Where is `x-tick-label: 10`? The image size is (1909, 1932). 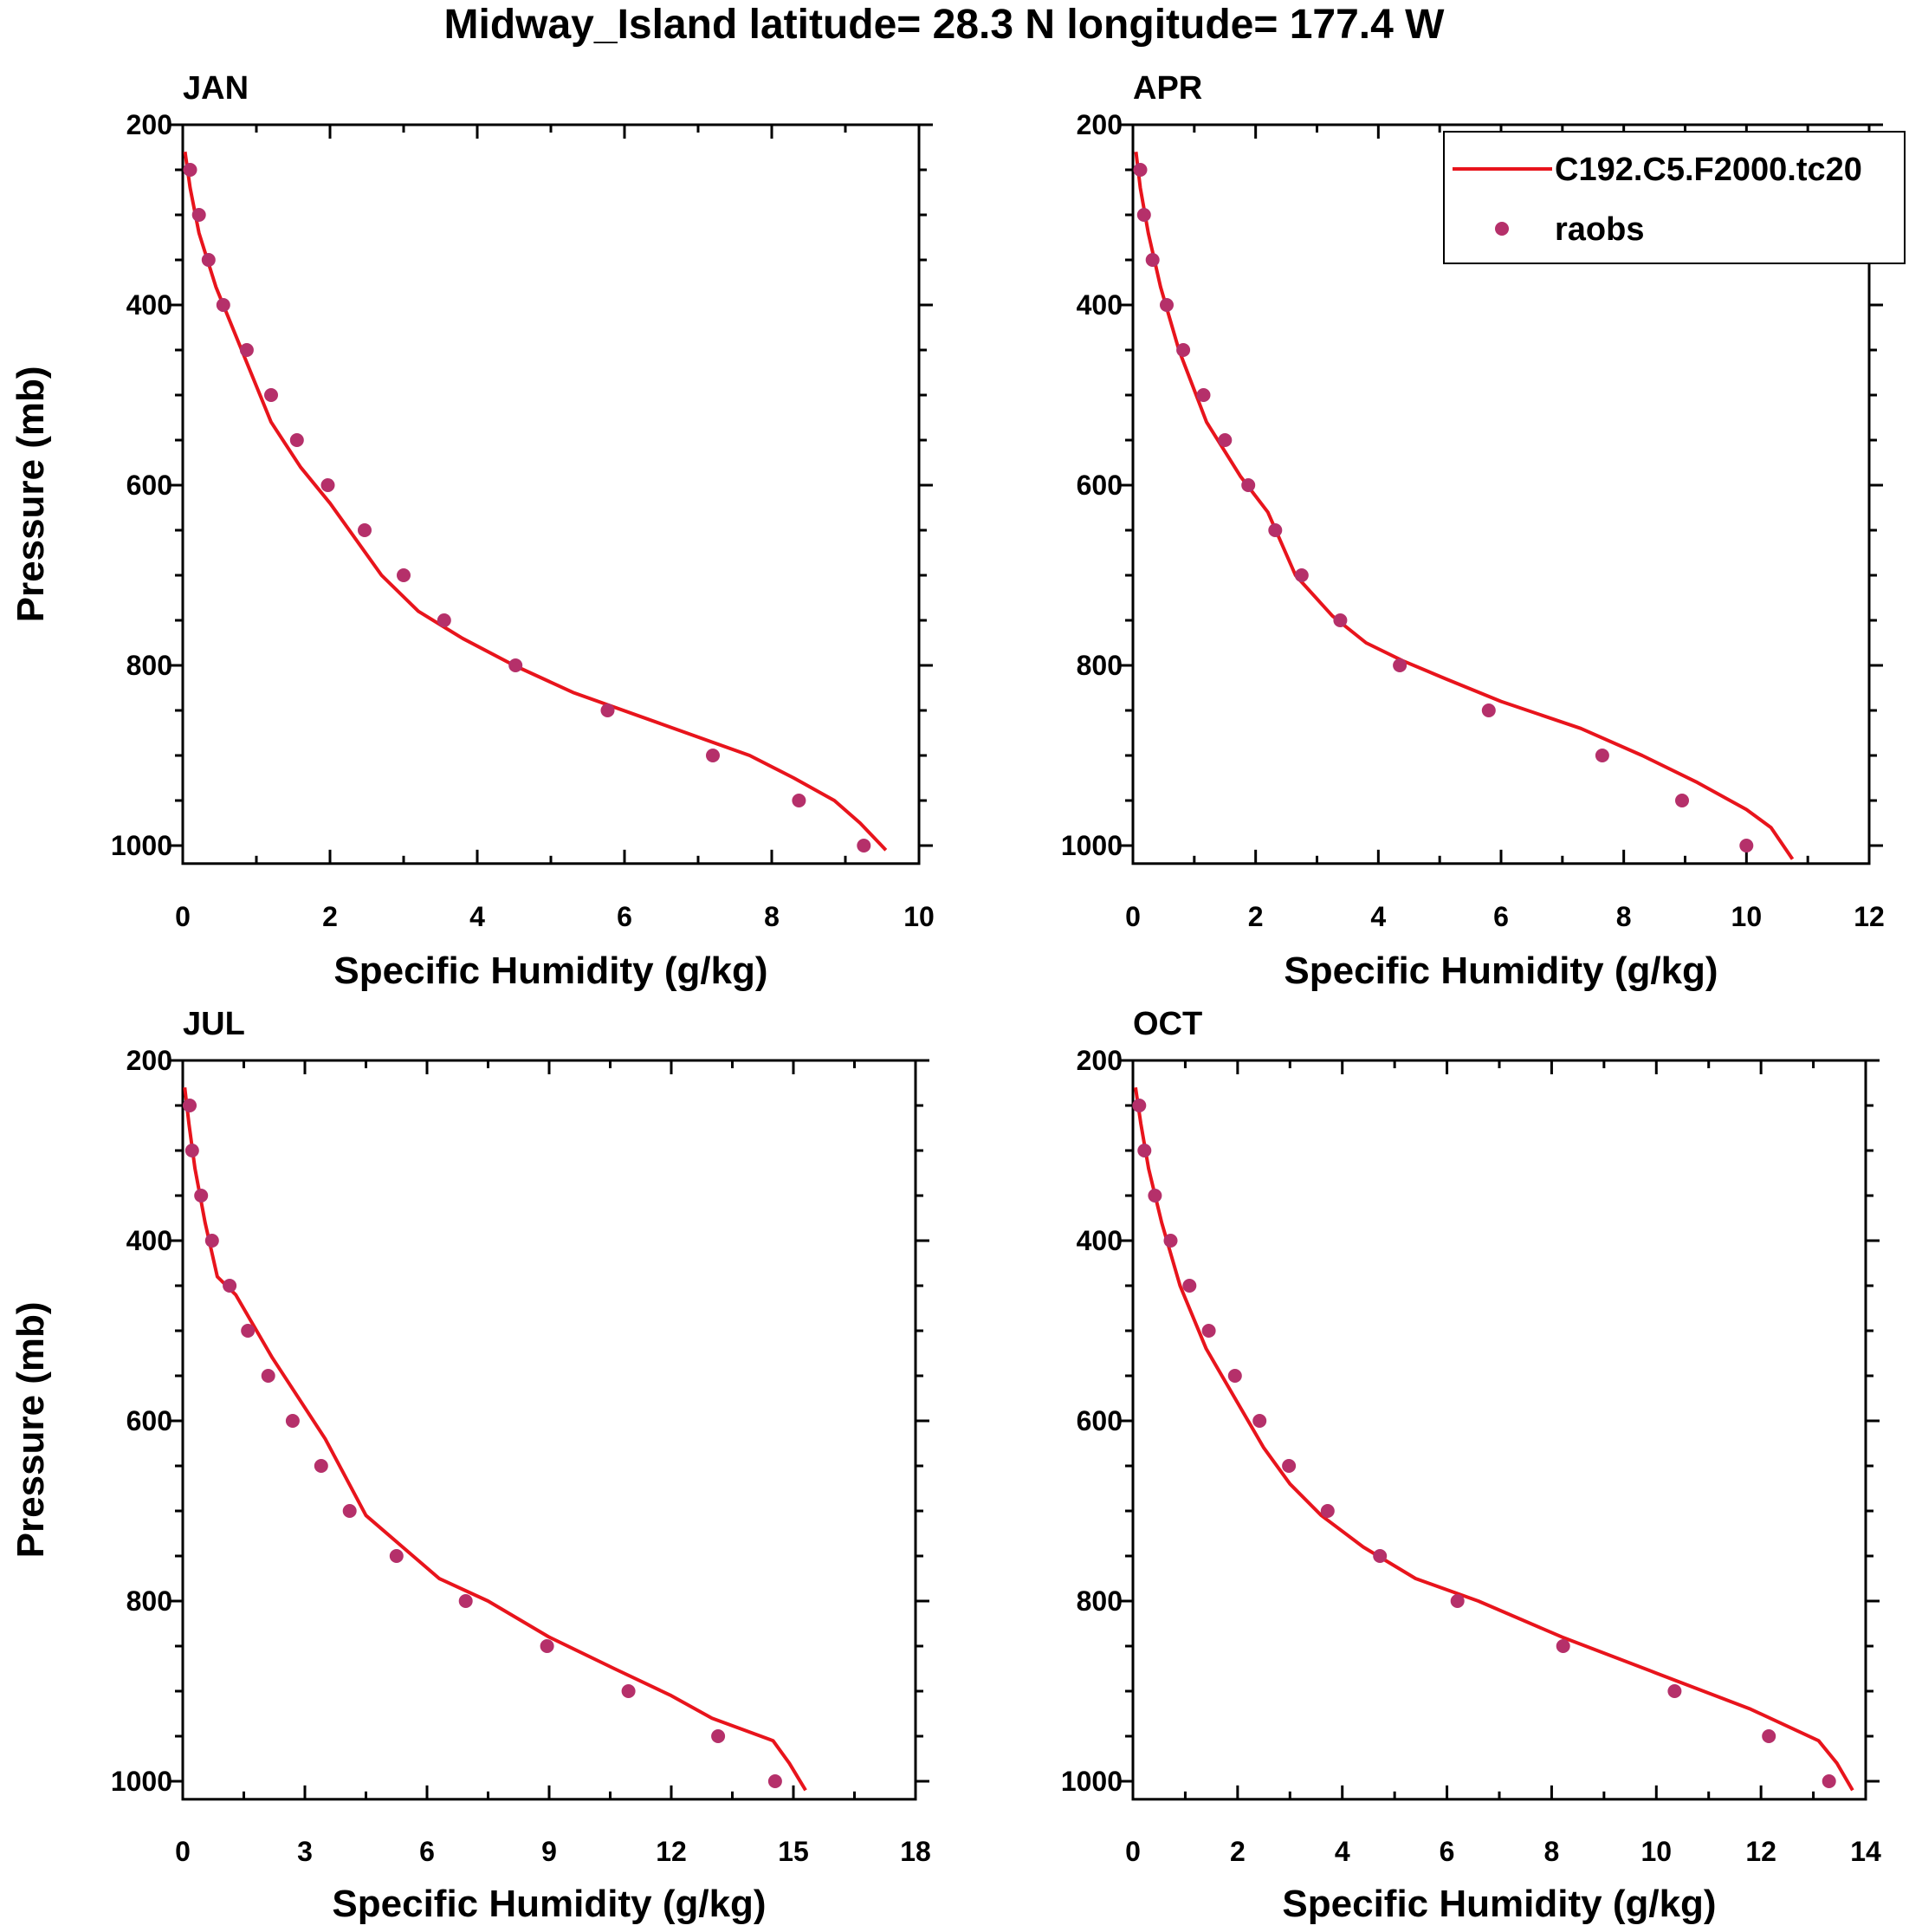
x-tick-label: 10 is located at coordinates (1656, 1852).